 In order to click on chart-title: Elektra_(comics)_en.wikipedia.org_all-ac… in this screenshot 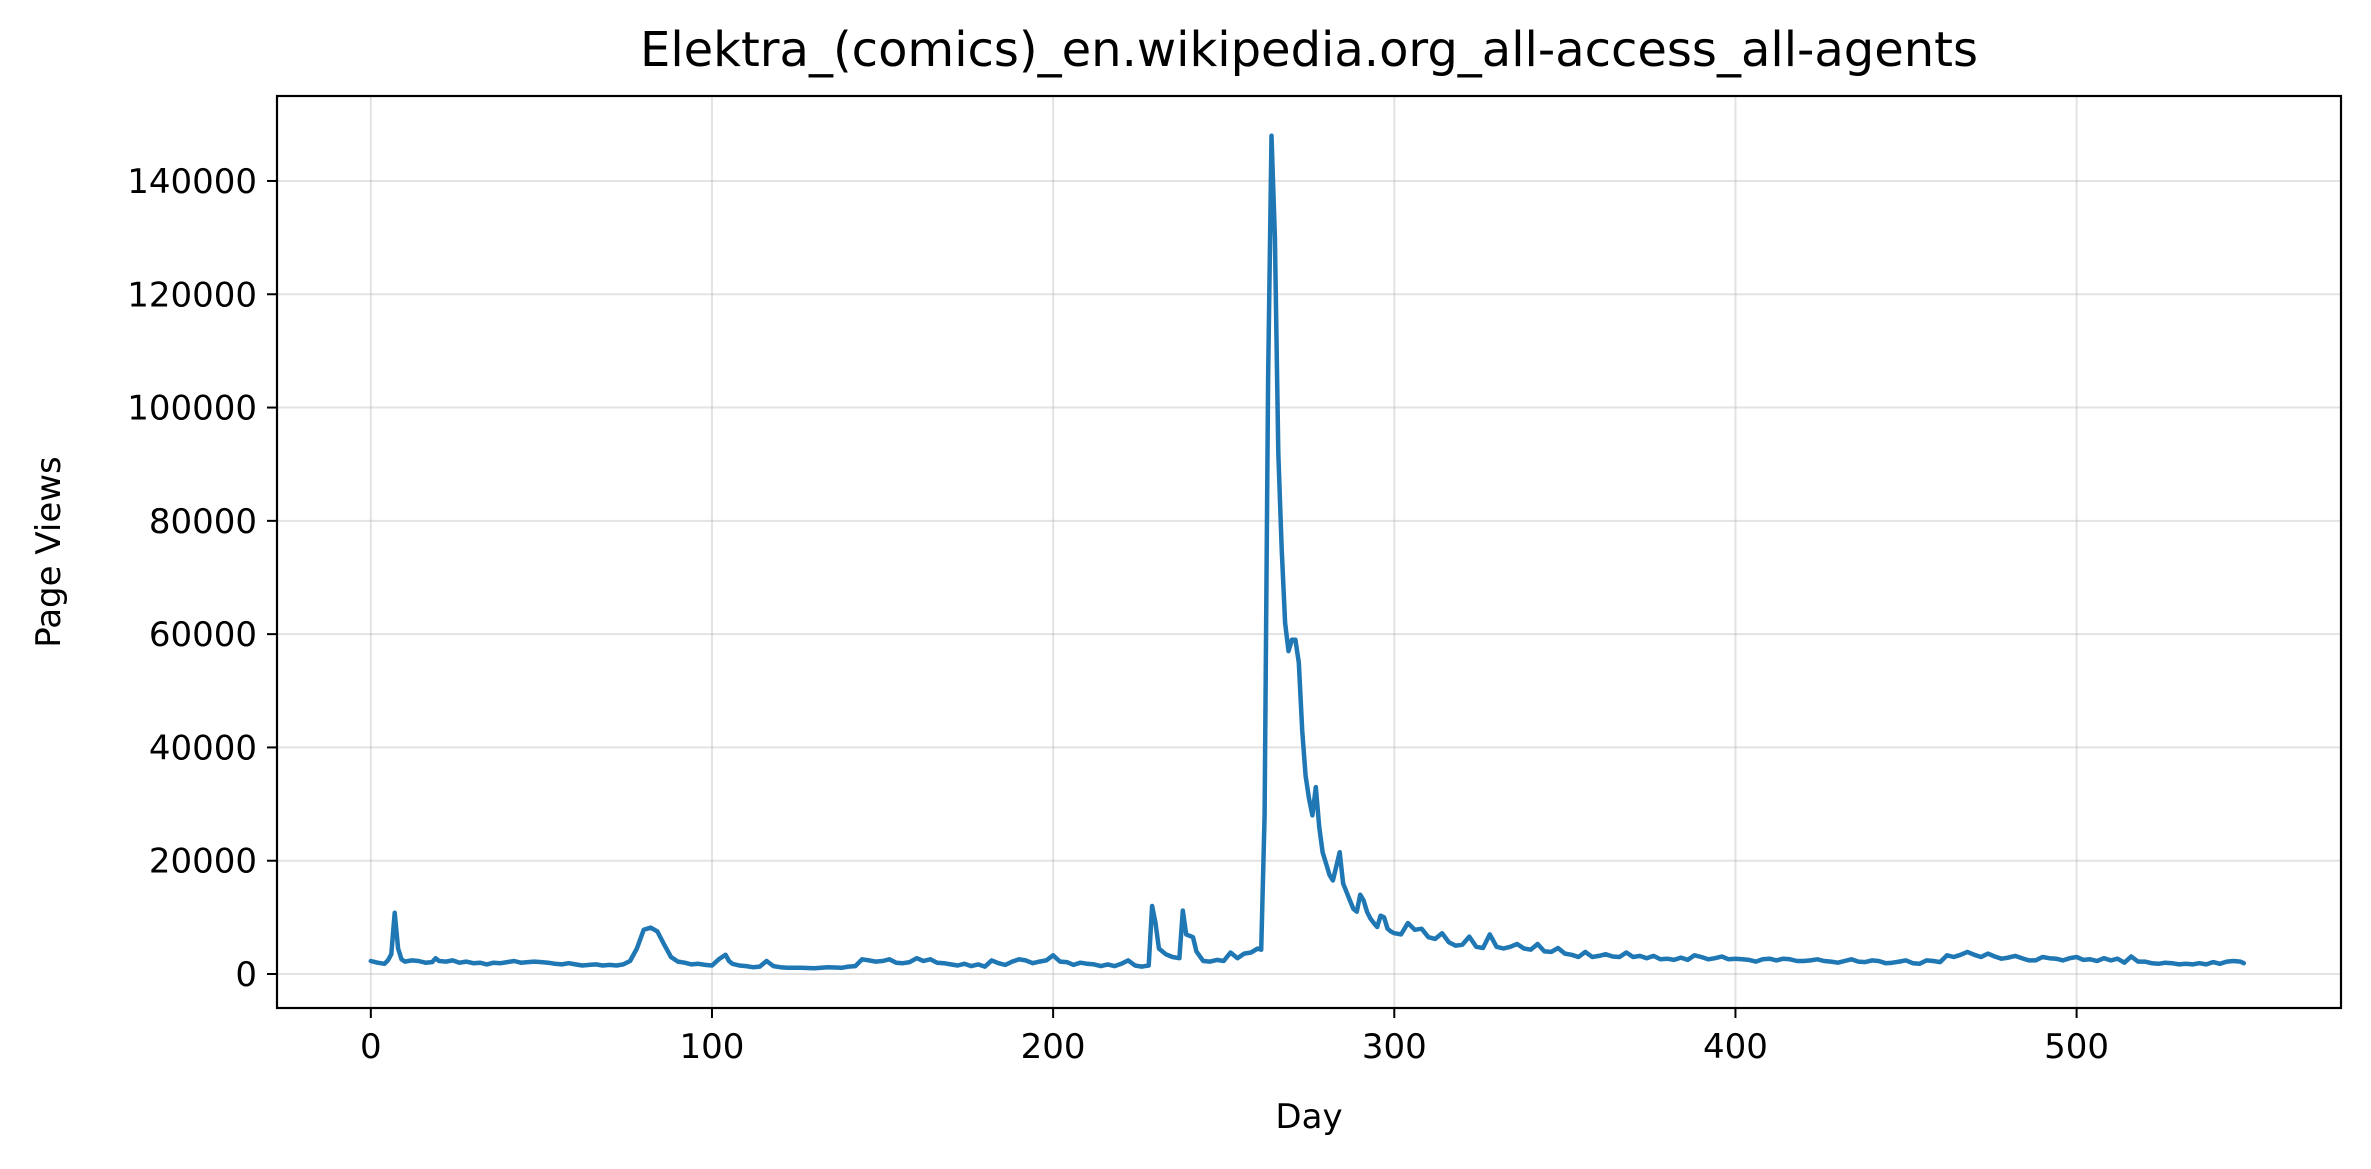, I will do `click(1309, 50)`.